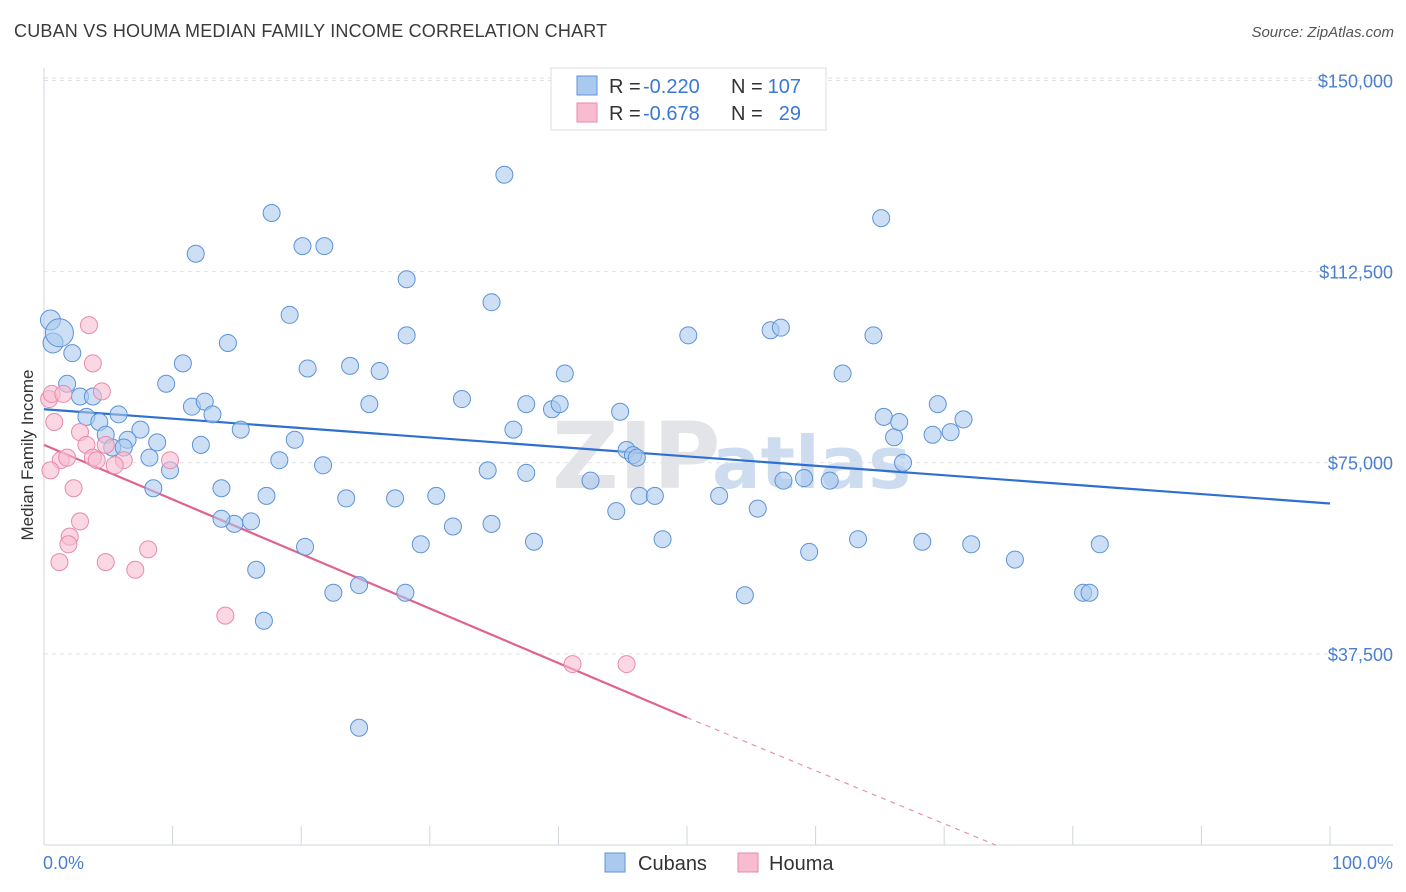 This screenshot has height=892, width=1406. Describe the element at coordinates (719, 863) in the screenshot. I see `series-legend: Cubans Houma` at that location.